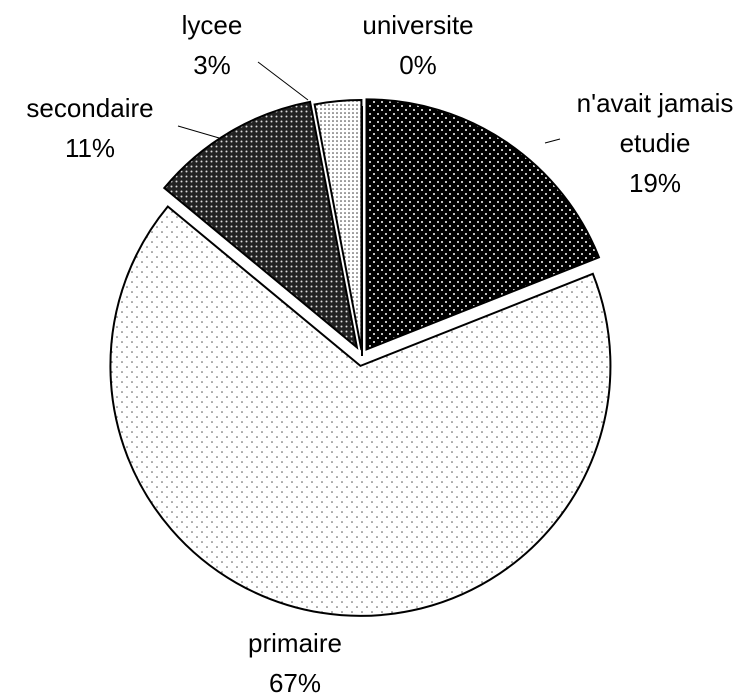 Image resolution: width=755 pixels, height=697 pixels. I want to click on category-label: lycee, so click(212, 25).